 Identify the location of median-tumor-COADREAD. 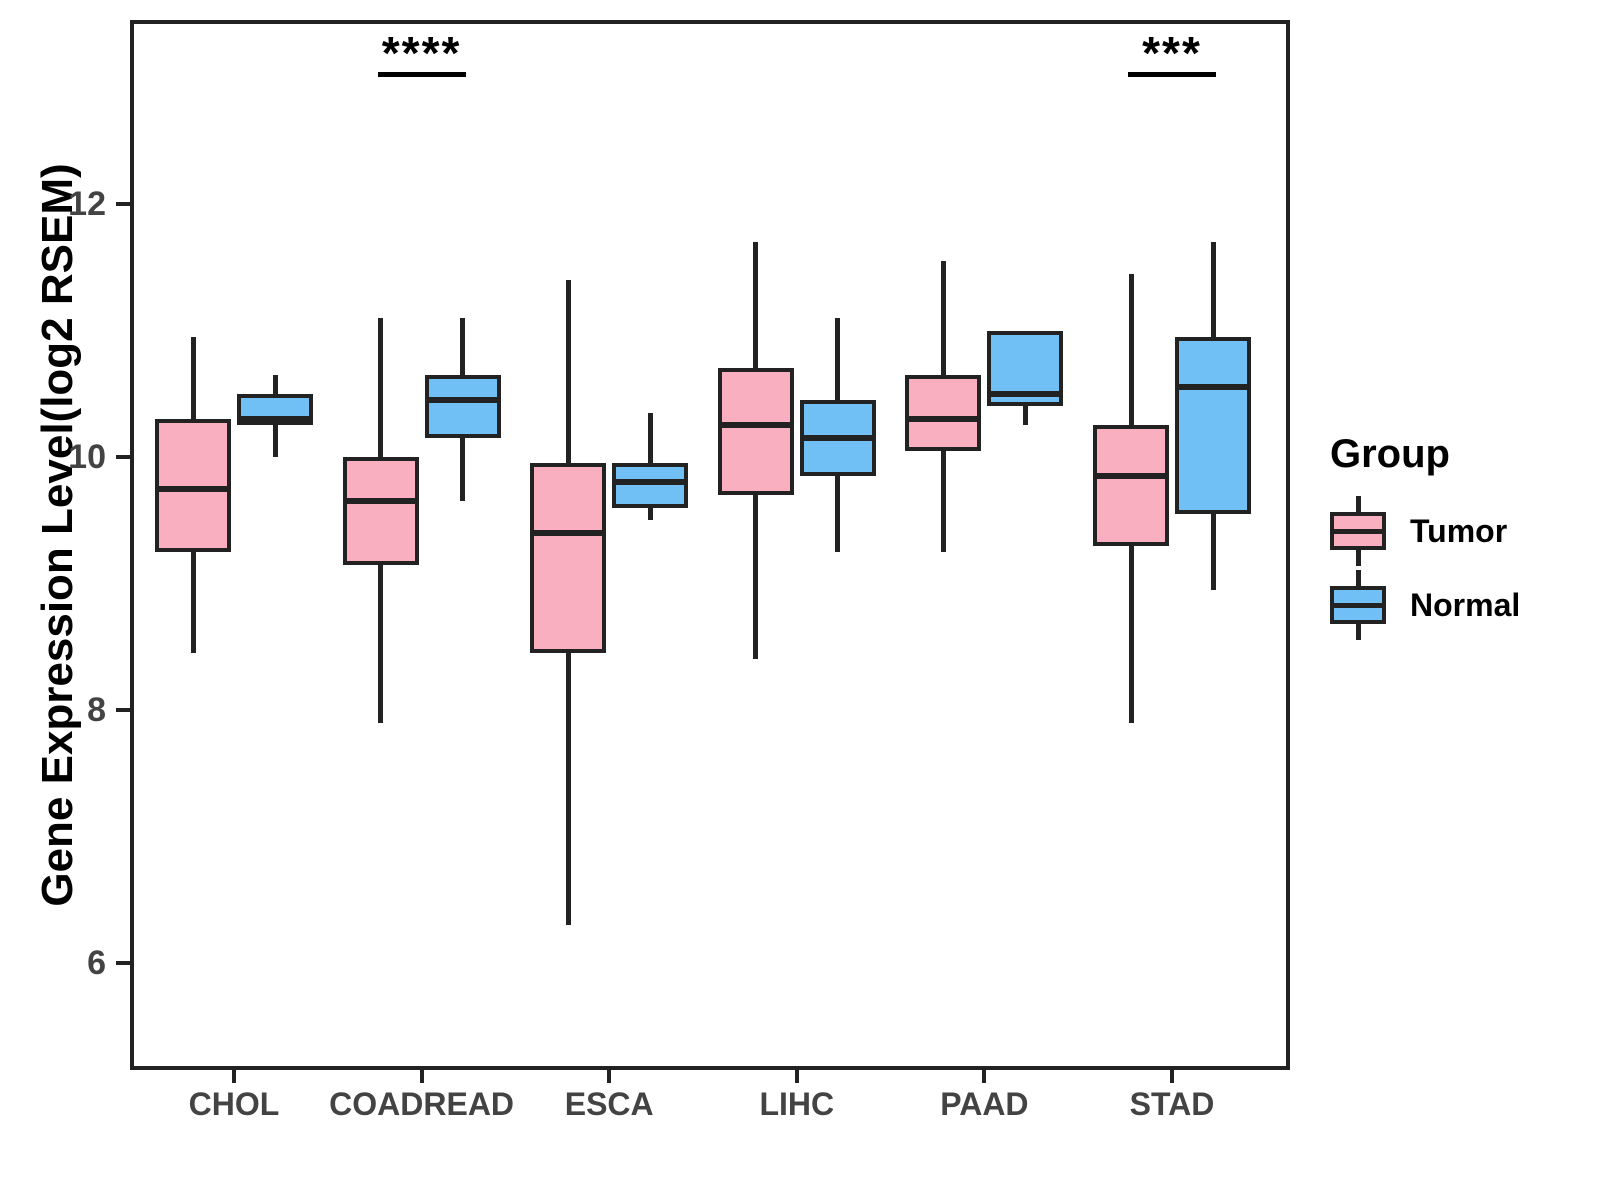
(380, 501).